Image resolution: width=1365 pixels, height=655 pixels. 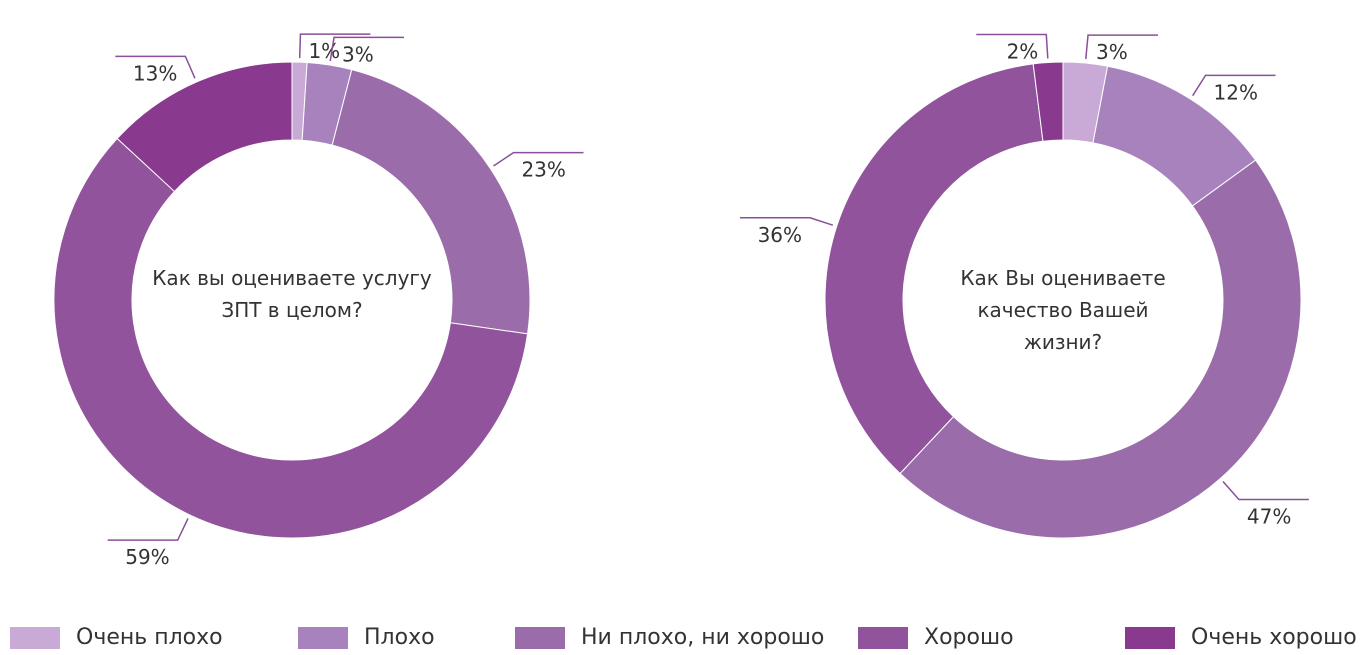 What do you see at coordinates (1269, 517) in the screenshot?
I see `data-label: 47%` at bounding box center [1269, 517].